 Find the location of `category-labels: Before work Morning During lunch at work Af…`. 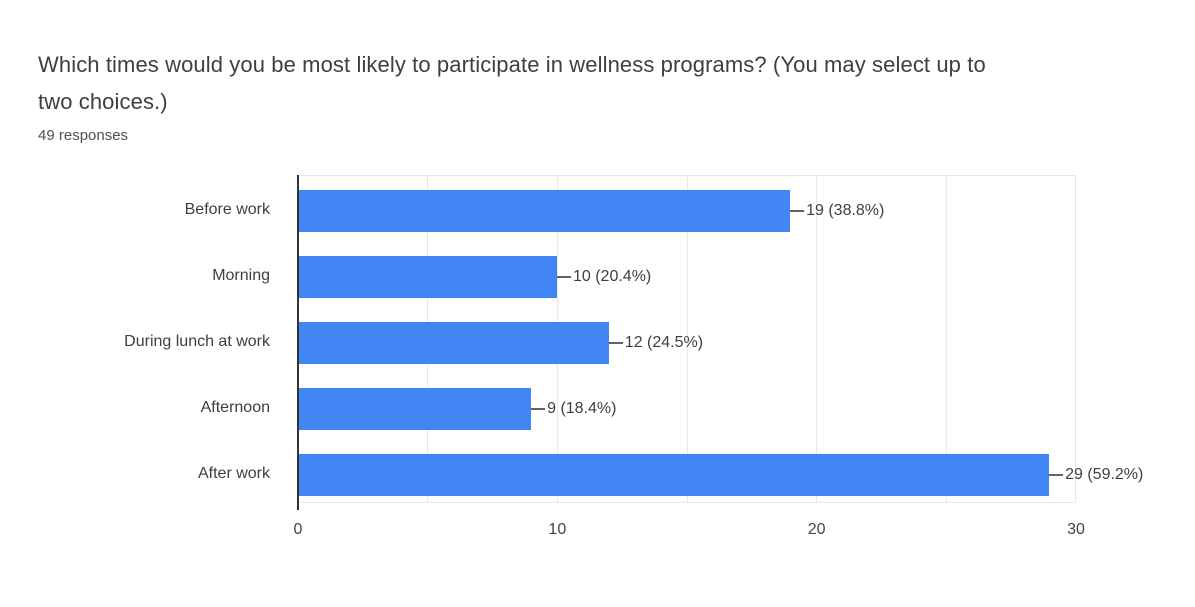

category-labels: Before work Morning During lunch at work Af… is located at coordinates (142, 339).